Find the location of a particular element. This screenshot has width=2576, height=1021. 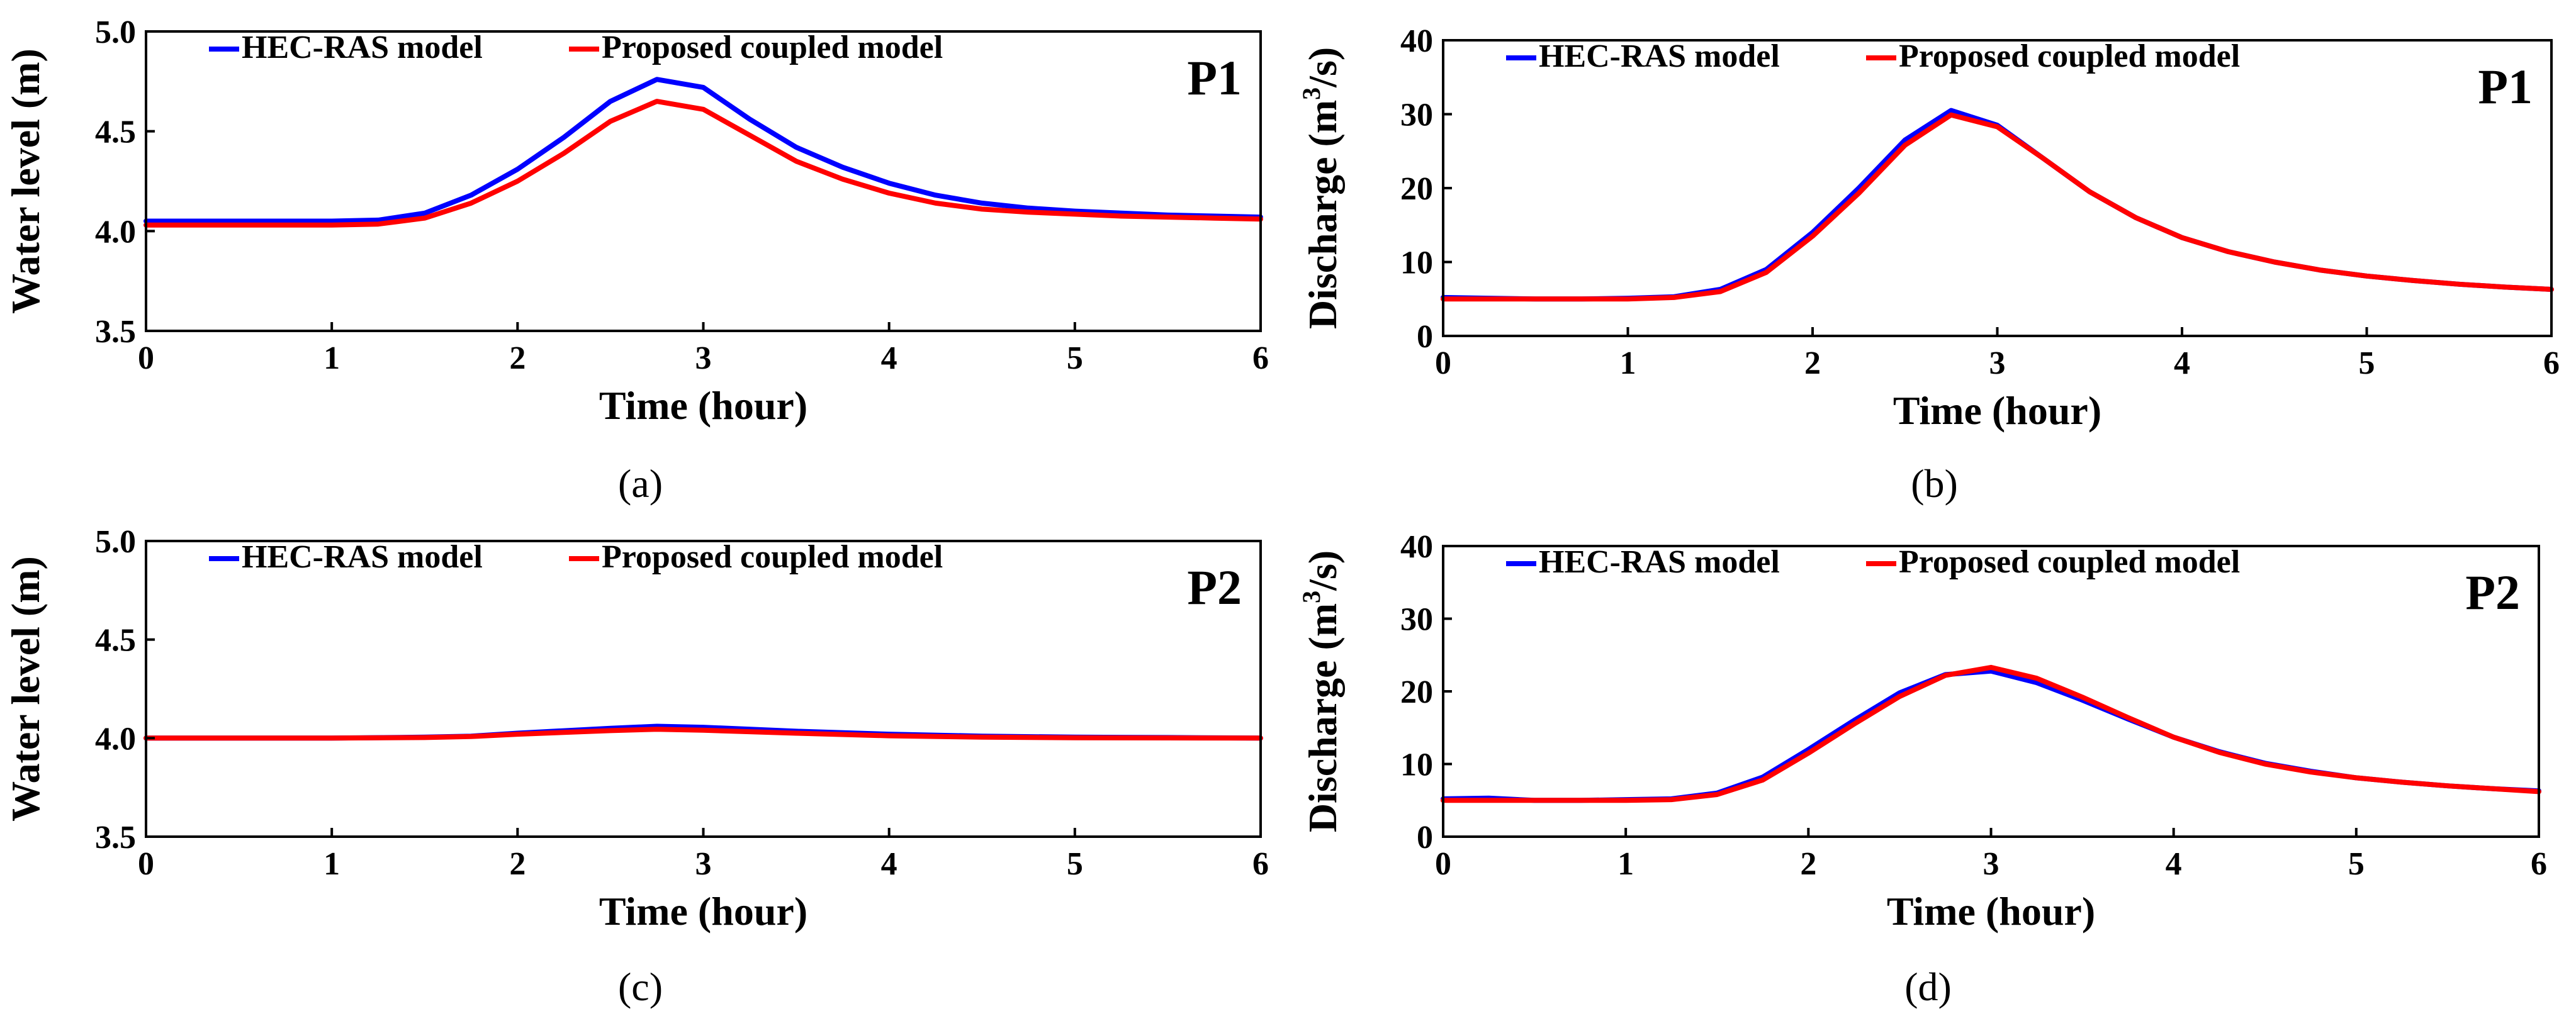

panel-caption: (b) is located at coordinates (1934, 483).